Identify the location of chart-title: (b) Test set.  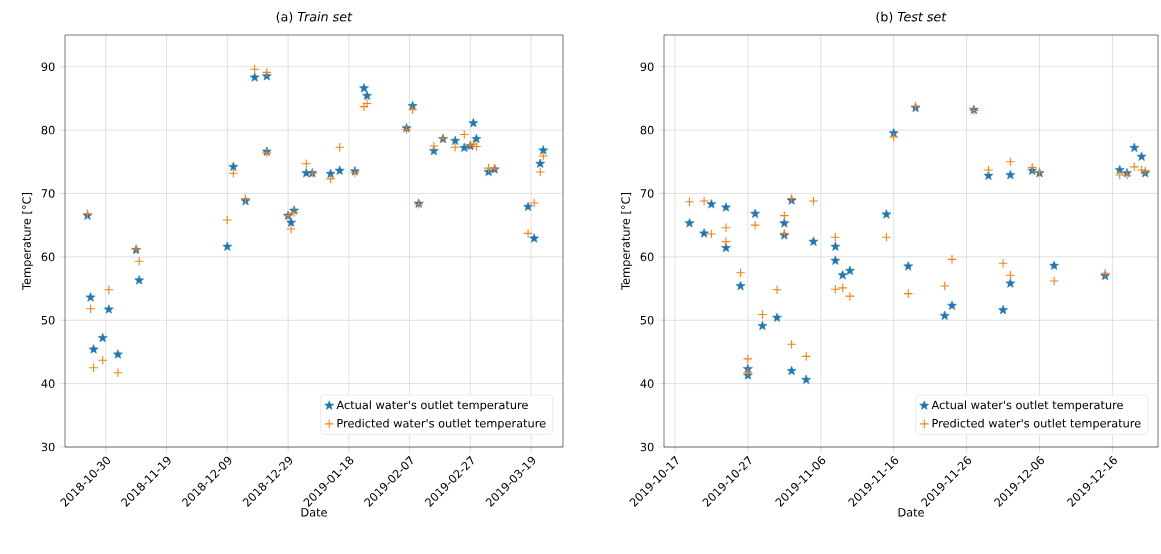
(911, 17).